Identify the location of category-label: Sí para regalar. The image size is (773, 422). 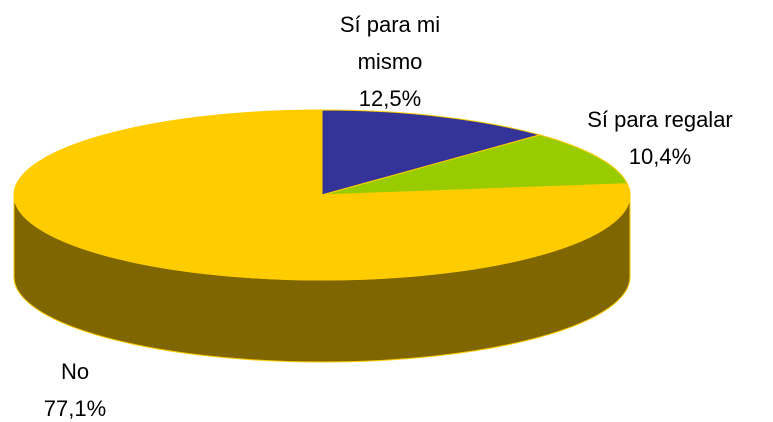
(660, 119).